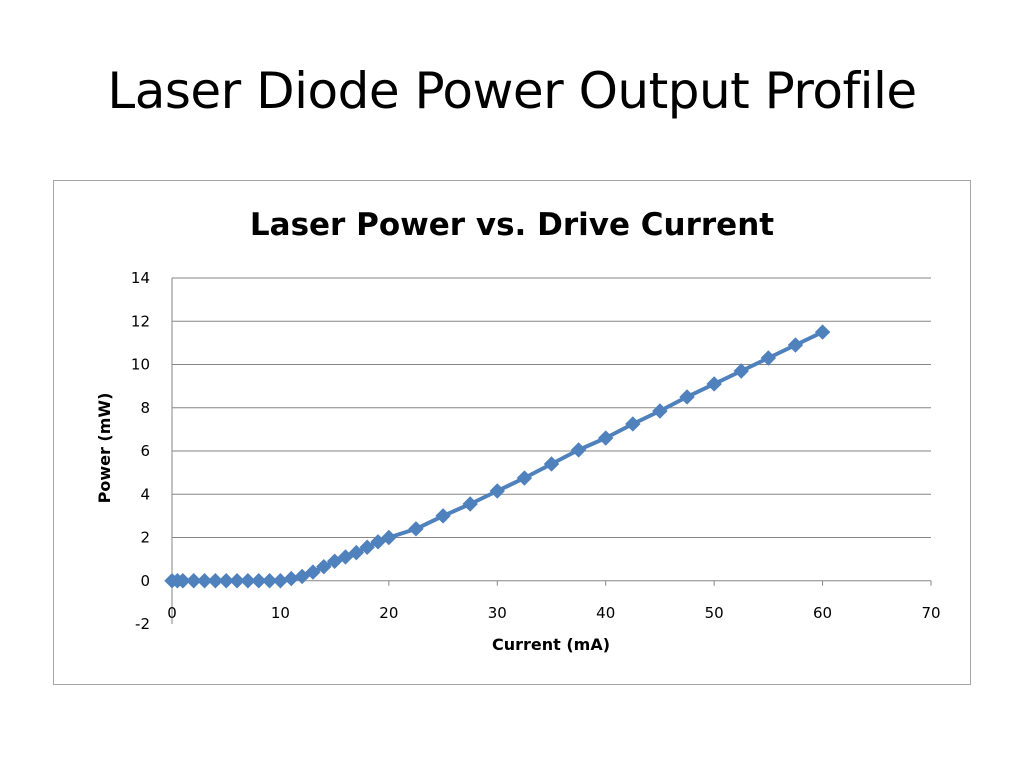 The width and height of the screenshot is (1024, 768). What do you see at coordinates (554, 601) in the screenshot?
I see `x-axis-ticks: 0 10 20 30 40 50 60 70` at bounding box center [554, 601].